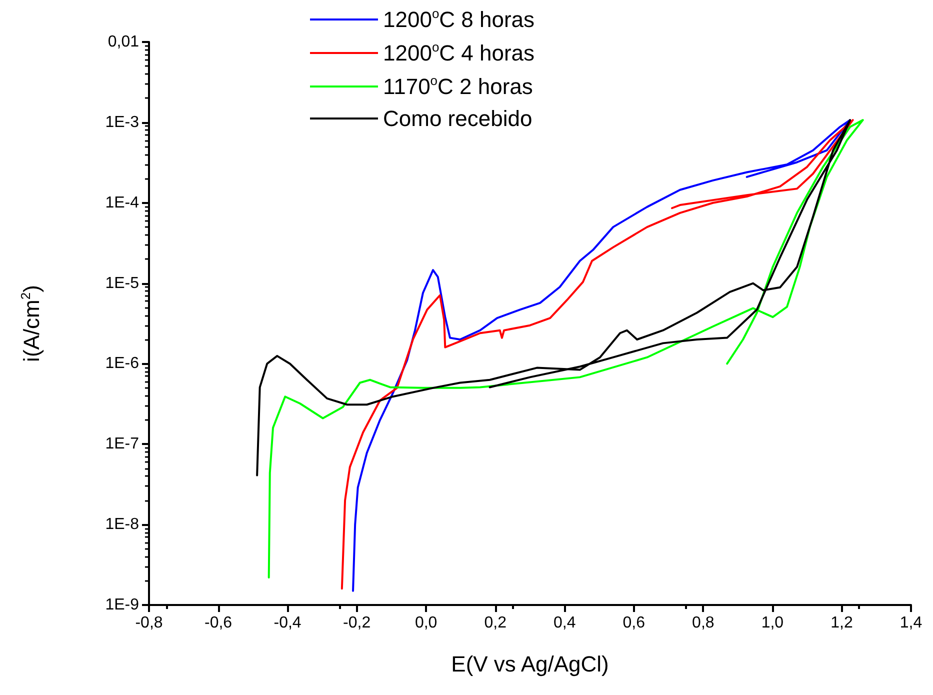 Image resolution: width=933 pixels, height=695 pixels. I want to click on x-axis-title: E(V vs Ag/AgCl), so click(530, 664).